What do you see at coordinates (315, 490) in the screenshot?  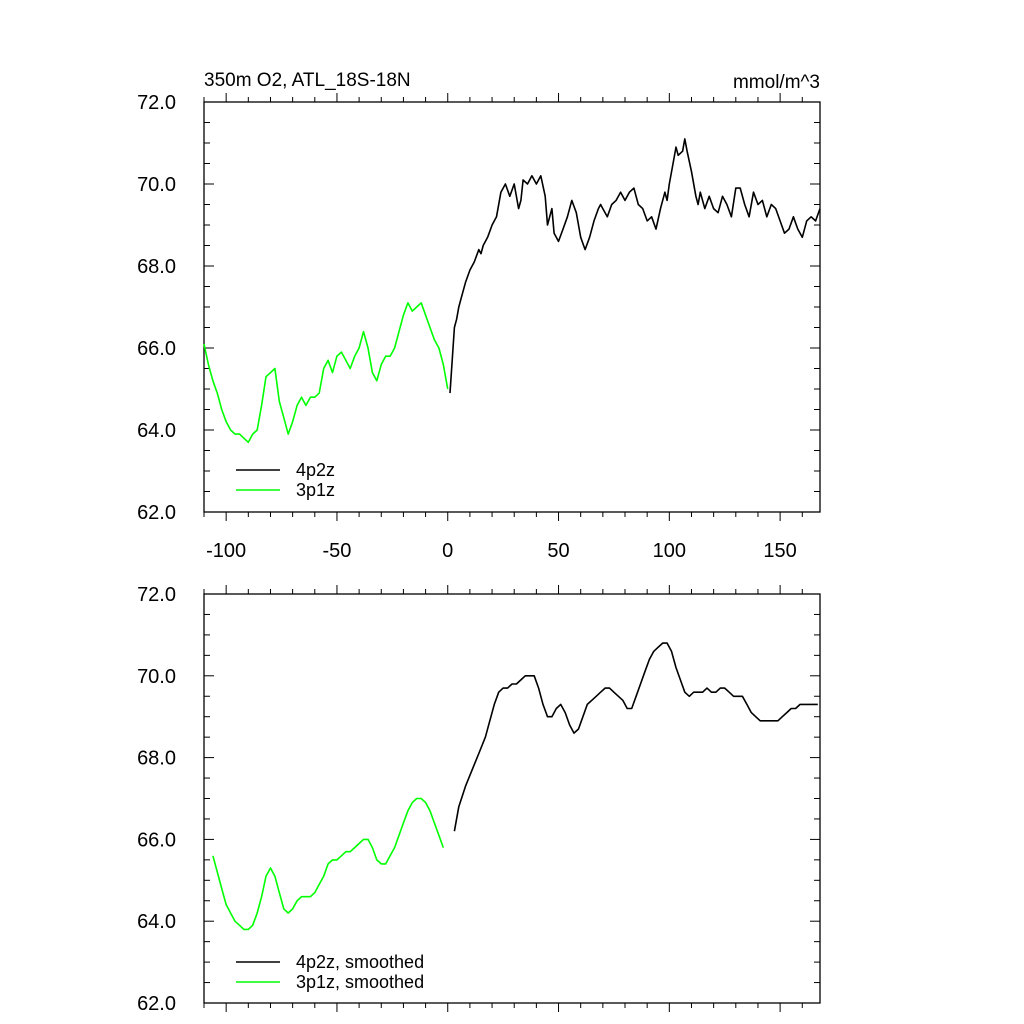 I see `legend-label: 3p1z` at bounding box center [315, 490].